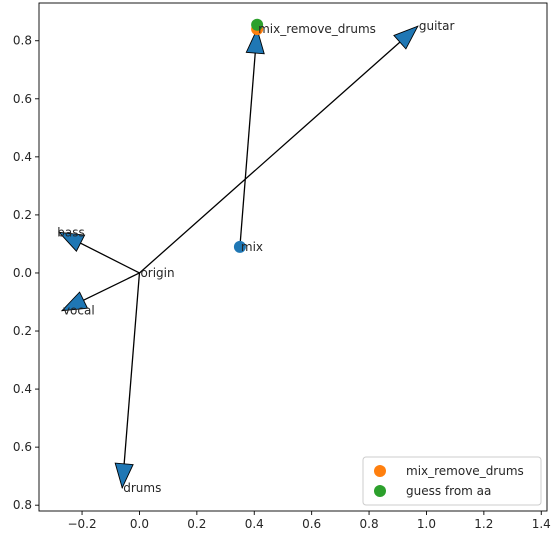 This screenshot has width=551, height=537. What do you see at coordinates (437, 26) in the screenshot?
I see `annotation-label: guitar` at bounding box center [437, 26].